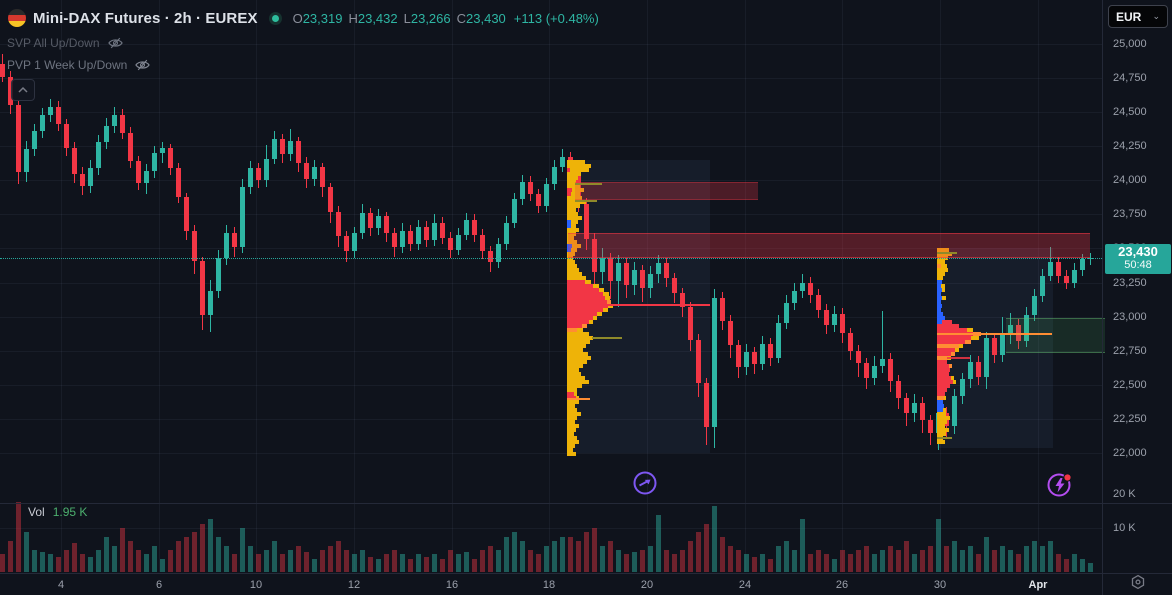  I want to click on gear-icon, so click(1138, 584).